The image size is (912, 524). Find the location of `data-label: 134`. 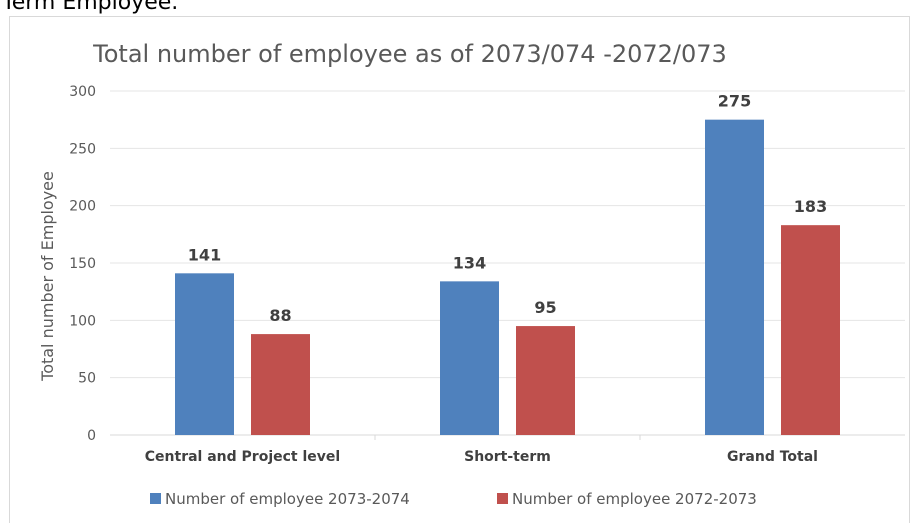

data-label: 134 is located at coordinates (469, 262).